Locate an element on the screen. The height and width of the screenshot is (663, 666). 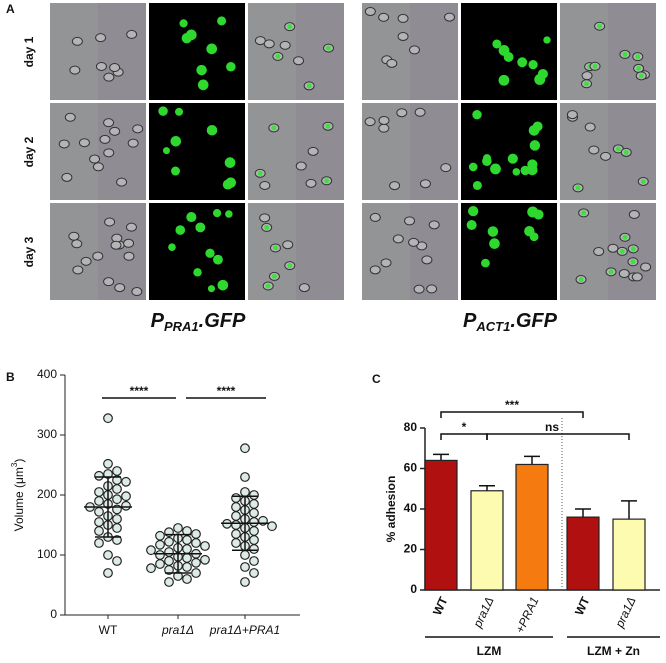
error-bar is located at coordinates (629, 510).